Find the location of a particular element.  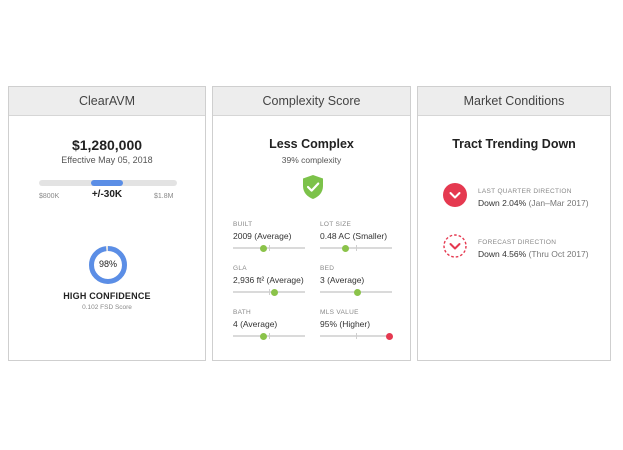

forecast-period: (Thru Oct 2017) is located at coordinates (558, 254).